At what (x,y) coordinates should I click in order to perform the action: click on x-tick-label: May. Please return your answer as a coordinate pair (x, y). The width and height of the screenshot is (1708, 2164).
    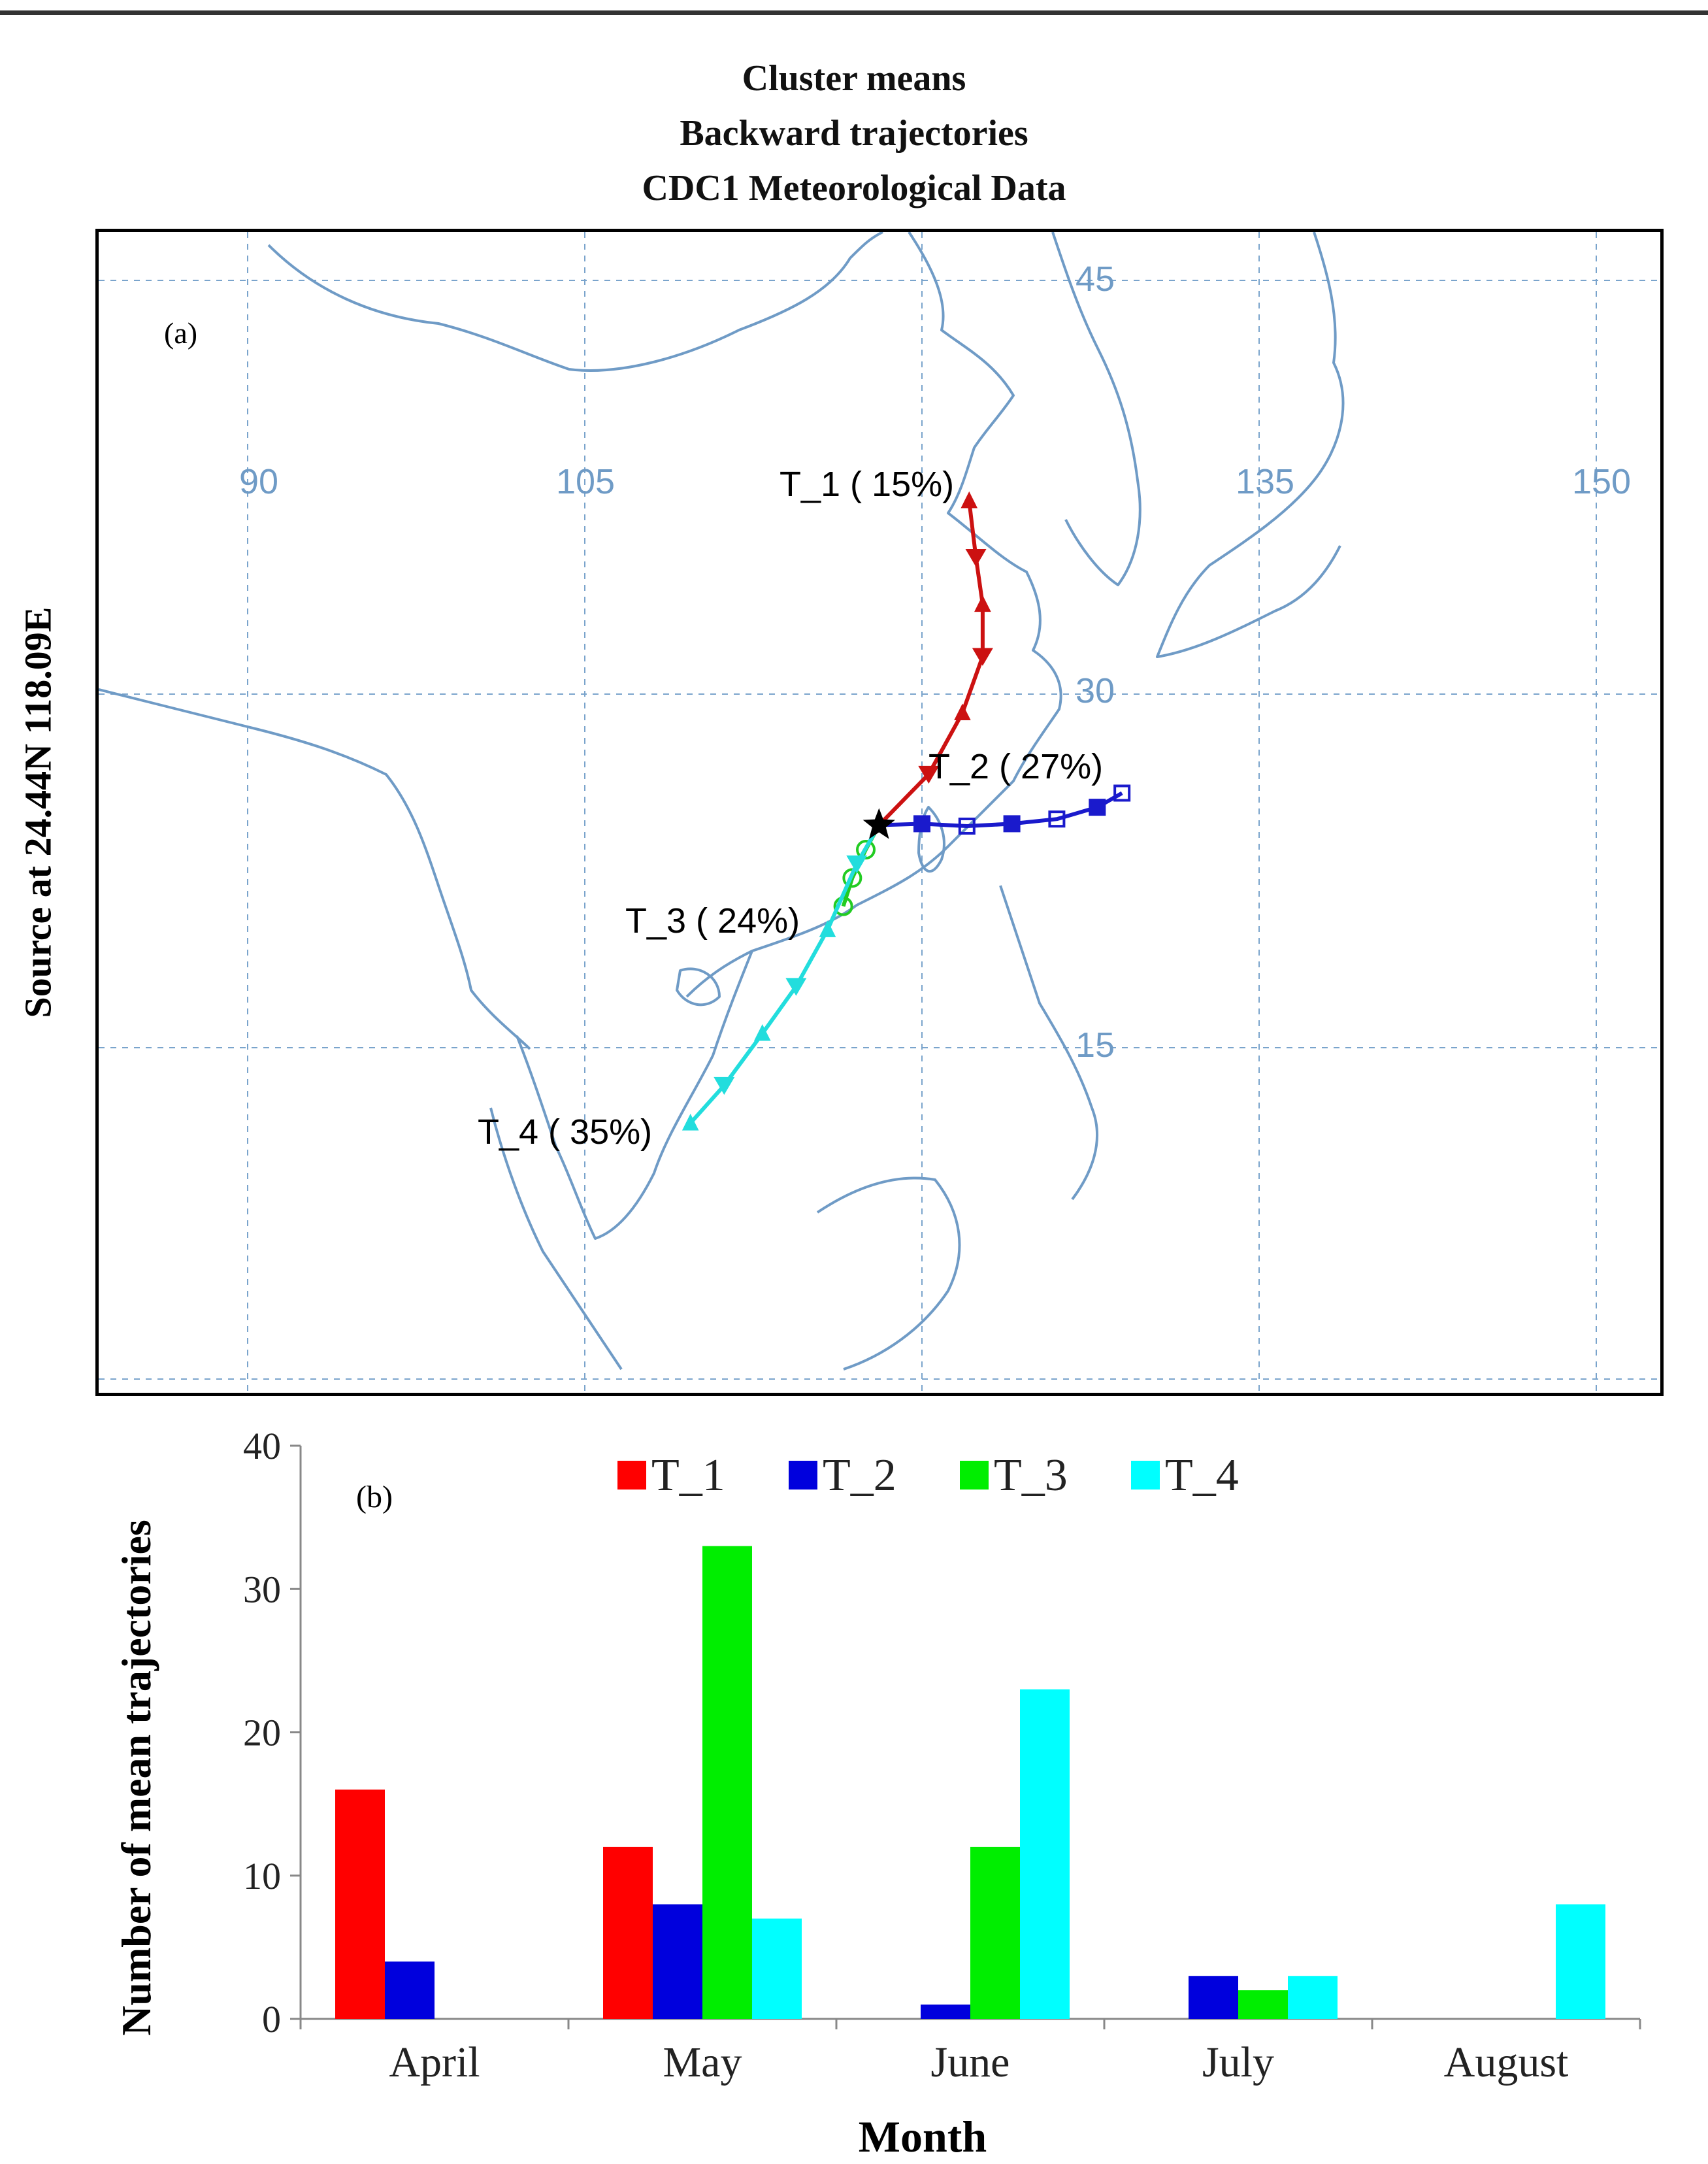
    Looking at the image, I should click on (702, 2063).